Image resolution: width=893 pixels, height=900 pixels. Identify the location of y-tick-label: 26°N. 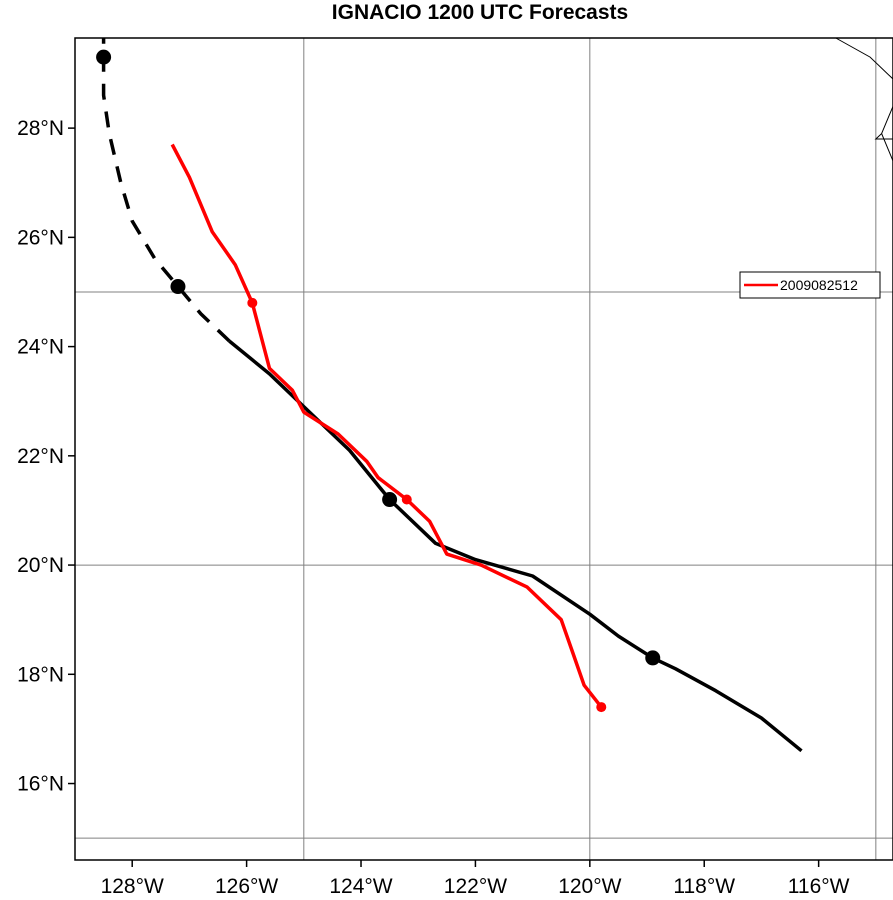
(40, 237).